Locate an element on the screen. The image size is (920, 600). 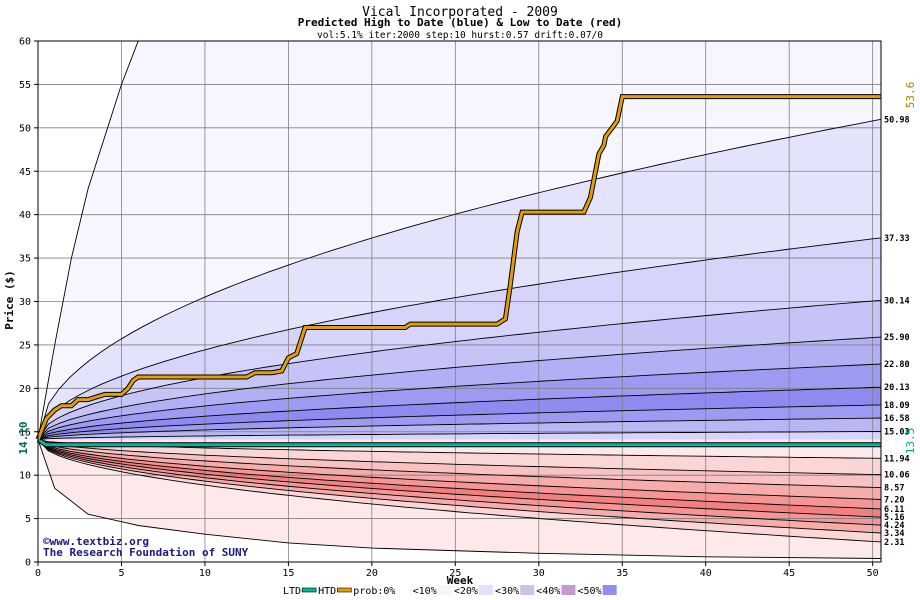
legend-label: LTD is located at coordinates (292, 591).